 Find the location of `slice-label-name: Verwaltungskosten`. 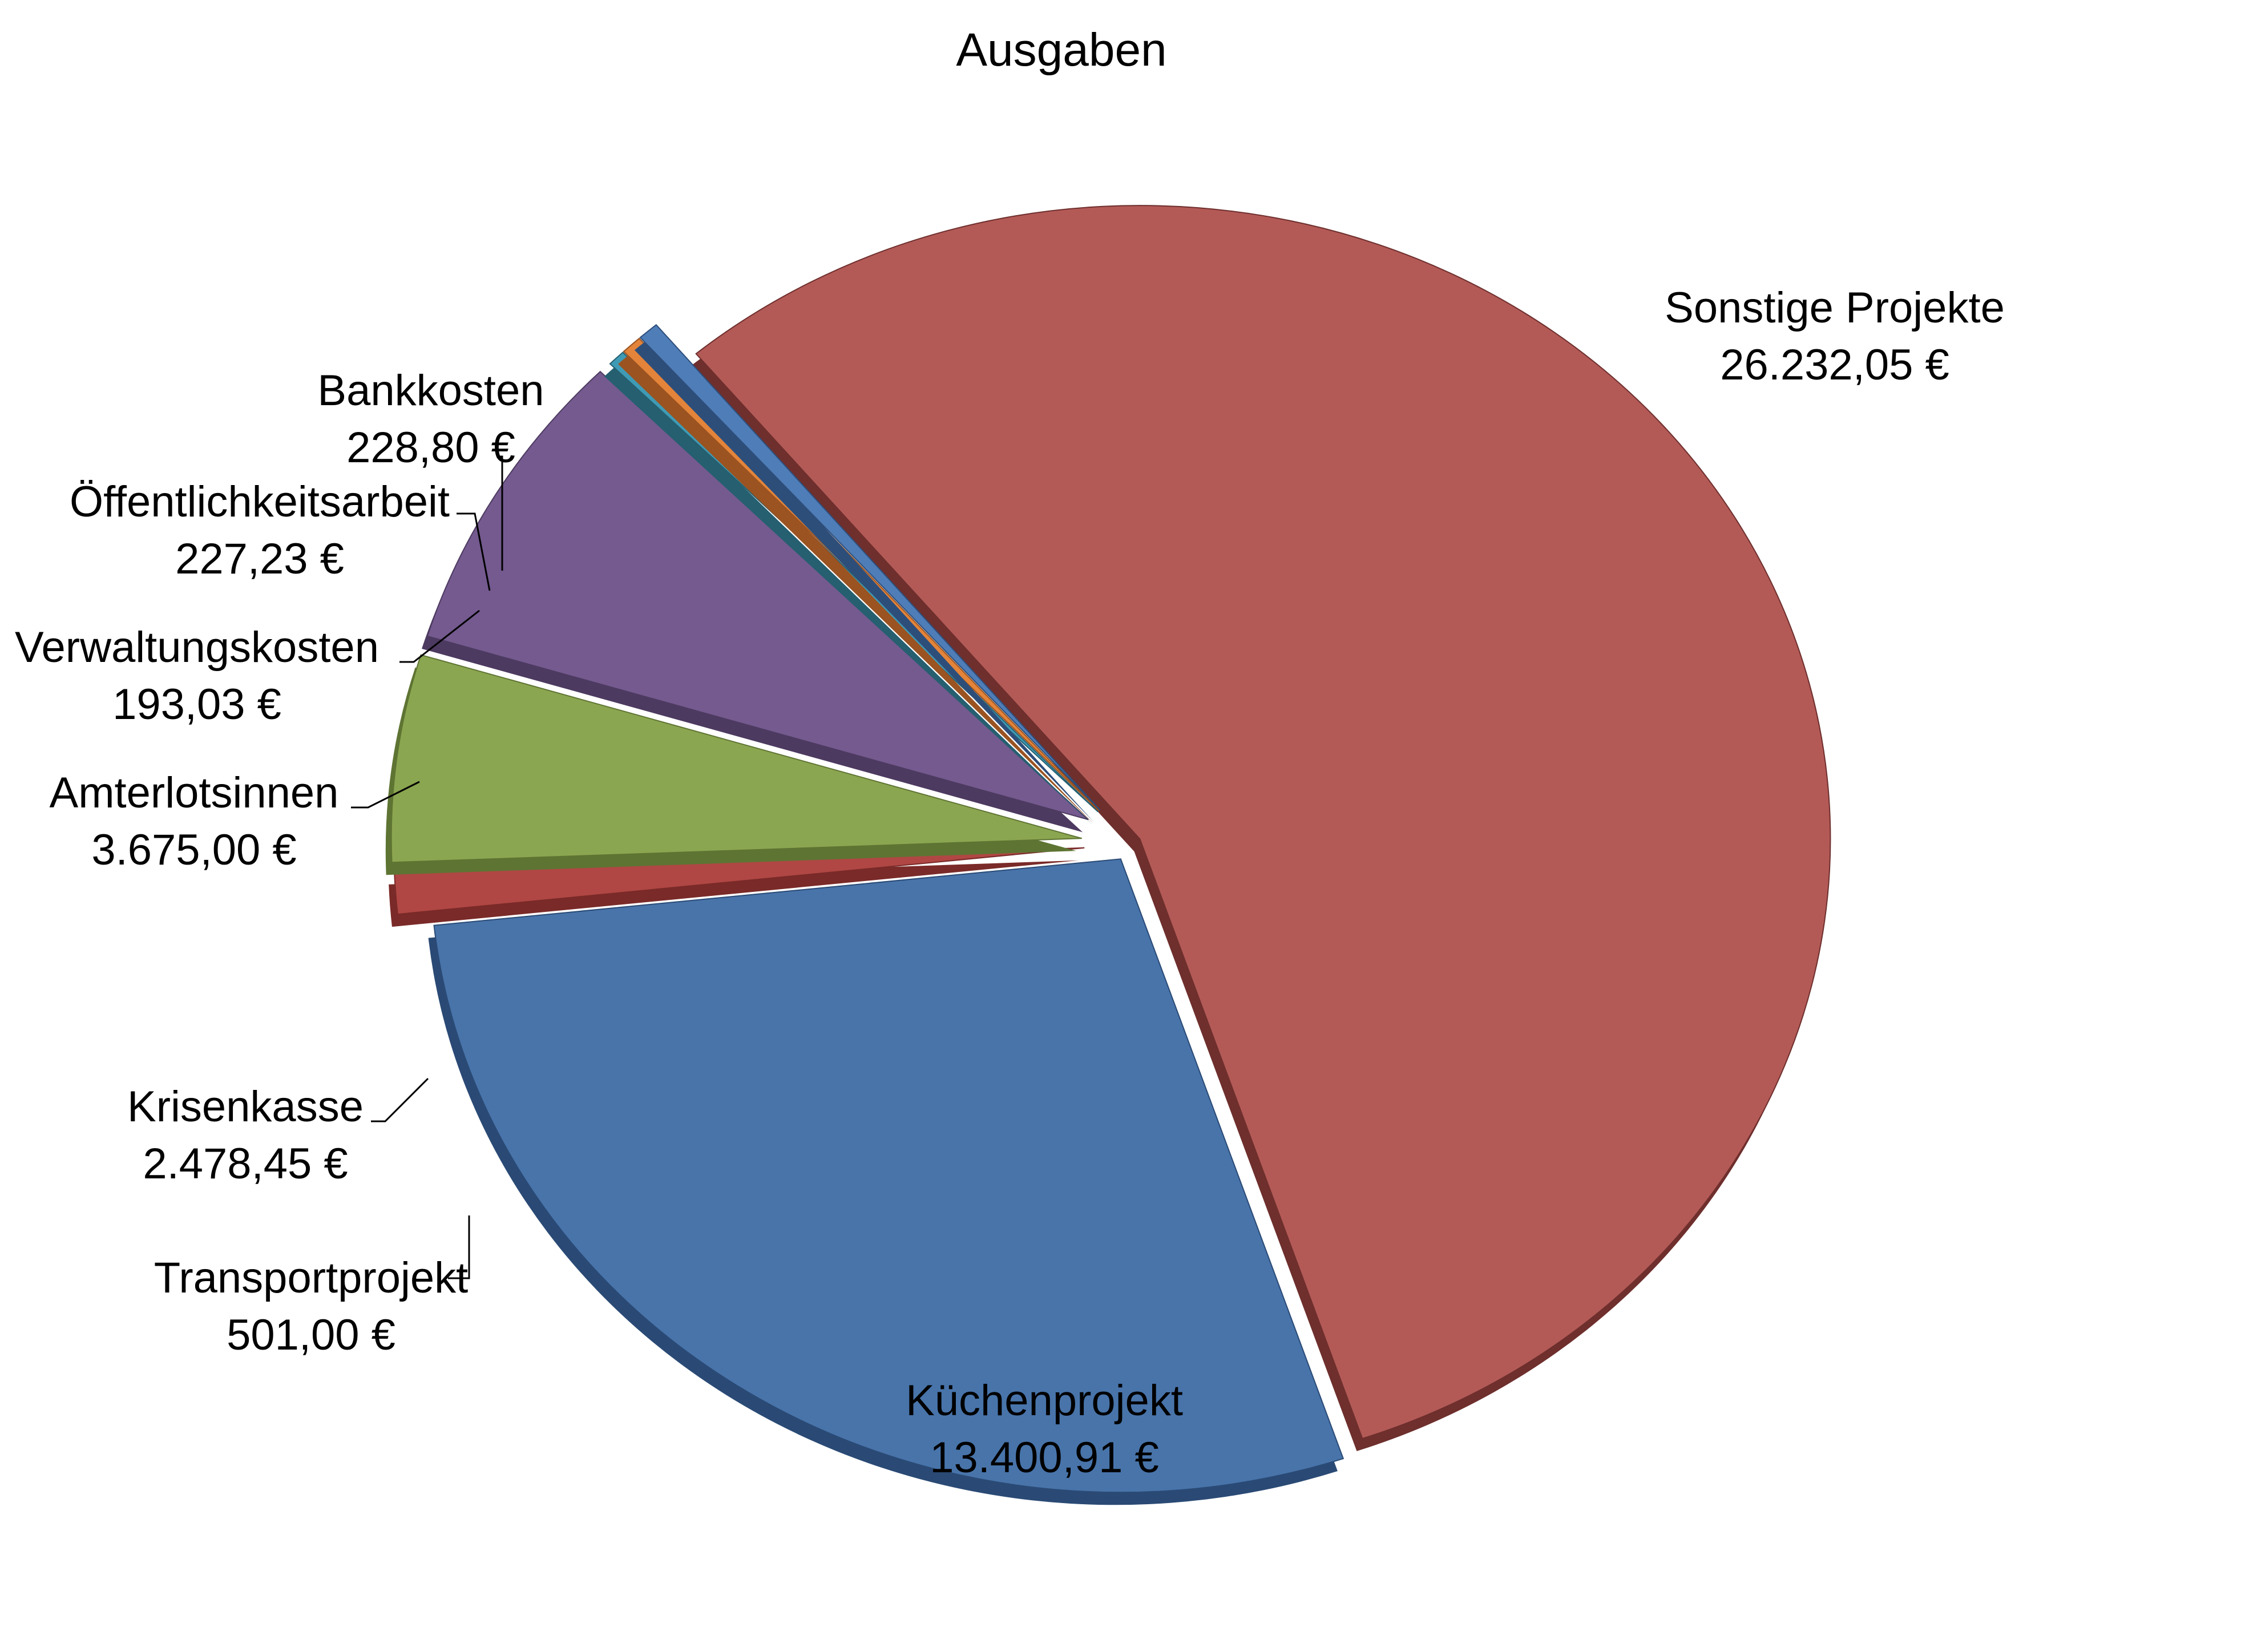

slice-label-name: Verwaltungskosten is located at coordinates (197, 647).